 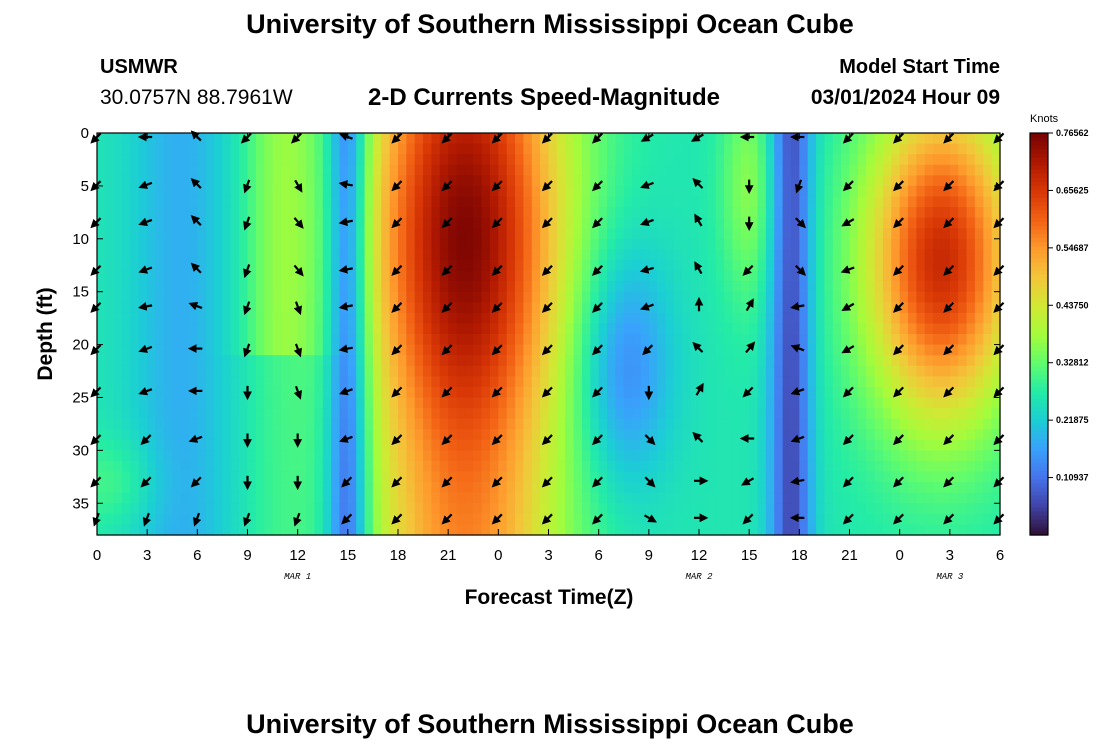 What do you see at coordinates (147, 555) in the screenshot?
I see `x-tick-label: 3` at bounding box center [147, 555].